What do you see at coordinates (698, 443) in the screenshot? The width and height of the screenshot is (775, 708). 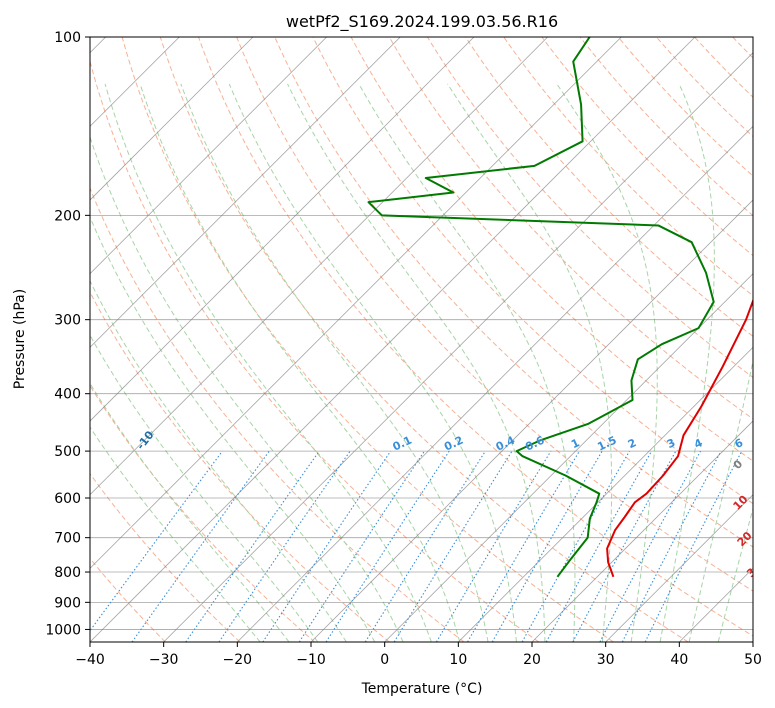 I see `mixing-ratio-label: 4` at bounding box center [698, 443].